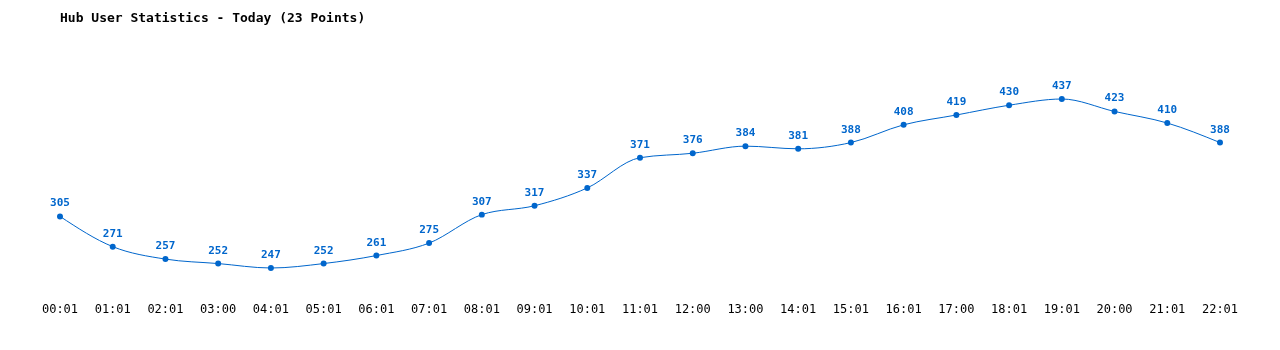 This screenshot has height=350, width=1280. I want to click on x-tick-label: 02:01, so click(165, 309).